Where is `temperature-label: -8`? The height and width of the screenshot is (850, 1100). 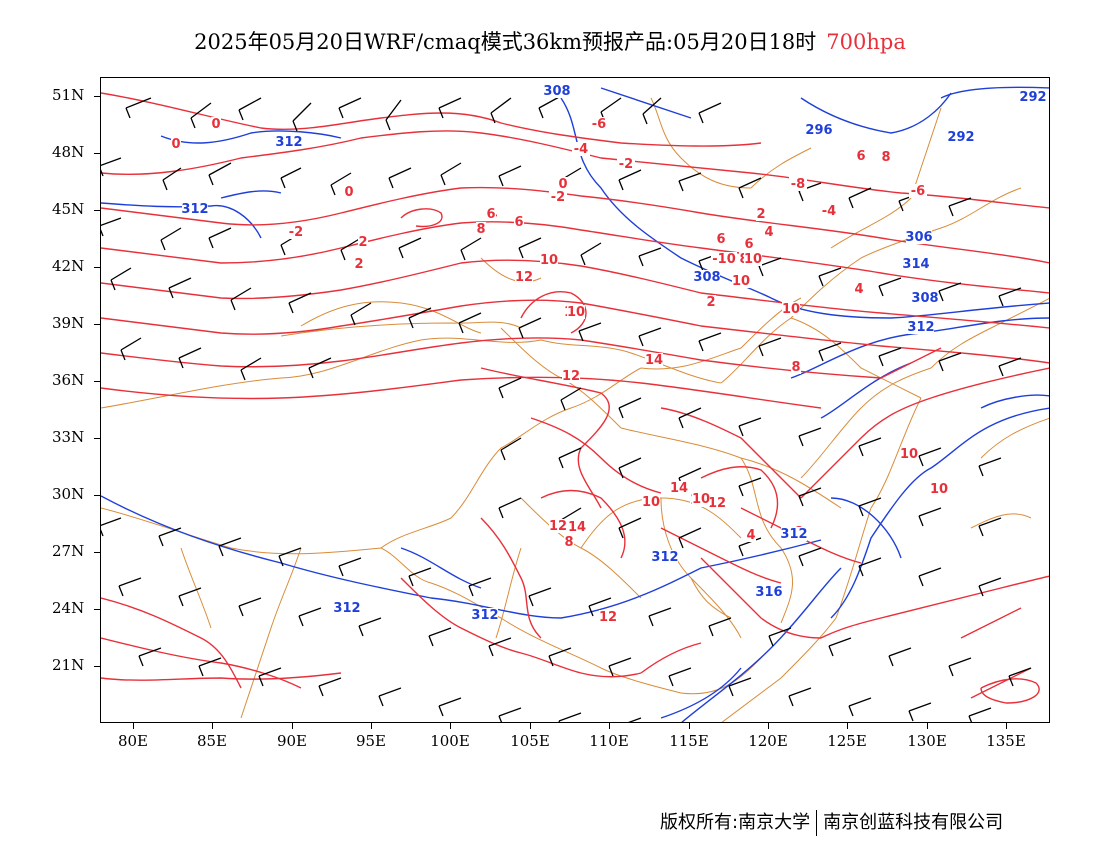
temperature-label: -8 is located at coordinates (798, 184).